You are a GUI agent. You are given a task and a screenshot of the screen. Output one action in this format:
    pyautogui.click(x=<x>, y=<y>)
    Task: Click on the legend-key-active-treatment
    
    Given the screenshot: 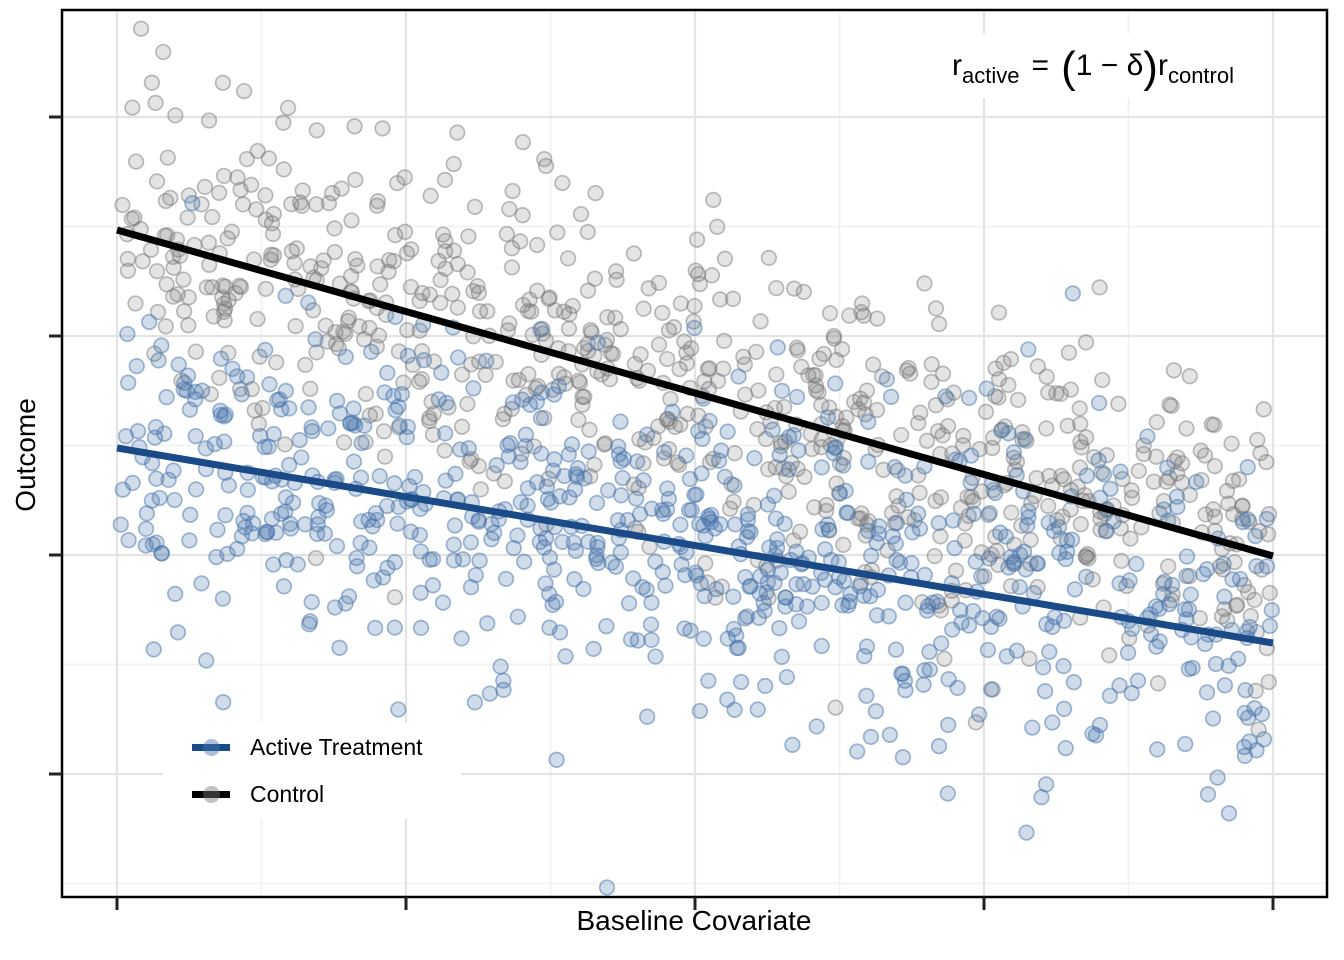 What is the action you would take?
    pyautogui.click(x=211, y=748)
    